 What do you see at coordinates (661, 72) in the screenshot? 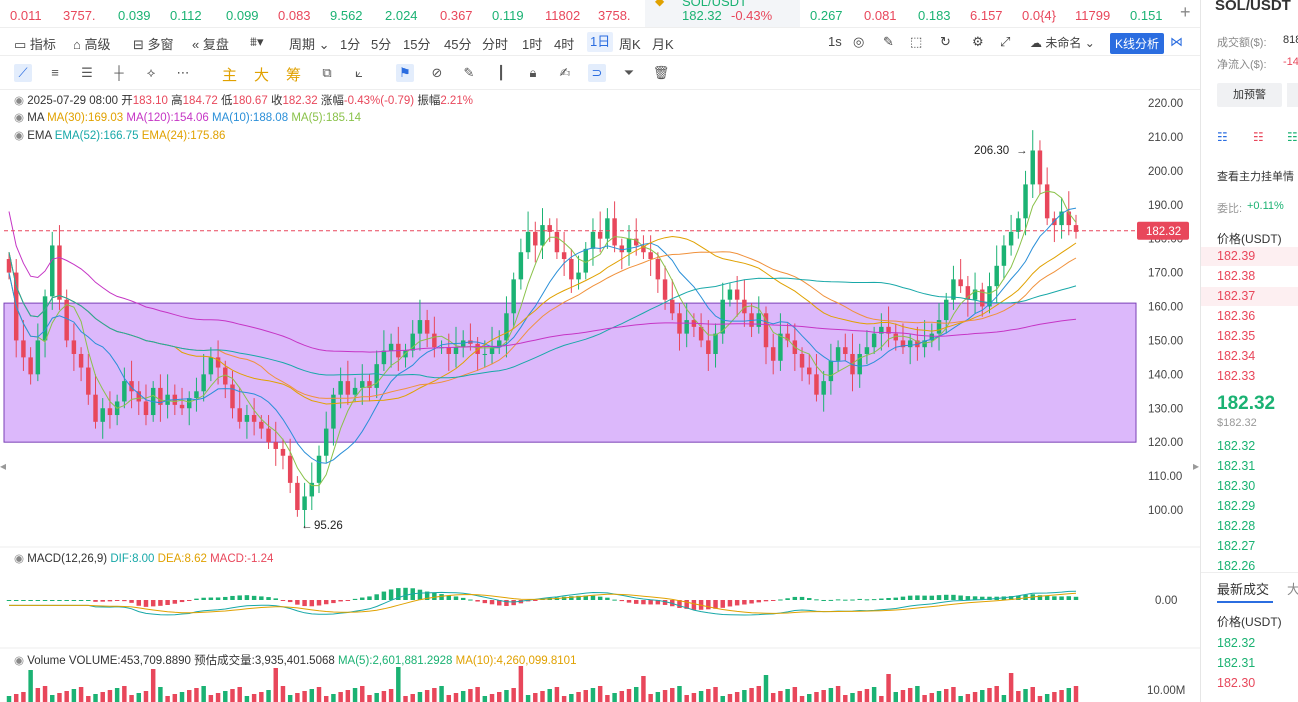
I see `trash-icon: 🗑︎` at bounding box center [661, 72].